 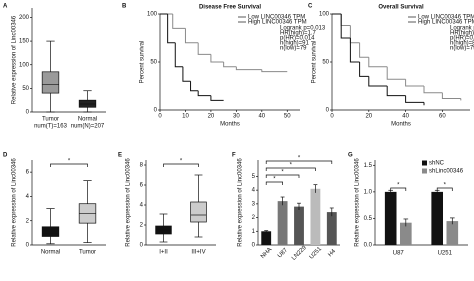 What do you see at coordinates (50, 253) in the screenshot?
I see `x-tick-label: Normal` at bounding box center [50, 253].